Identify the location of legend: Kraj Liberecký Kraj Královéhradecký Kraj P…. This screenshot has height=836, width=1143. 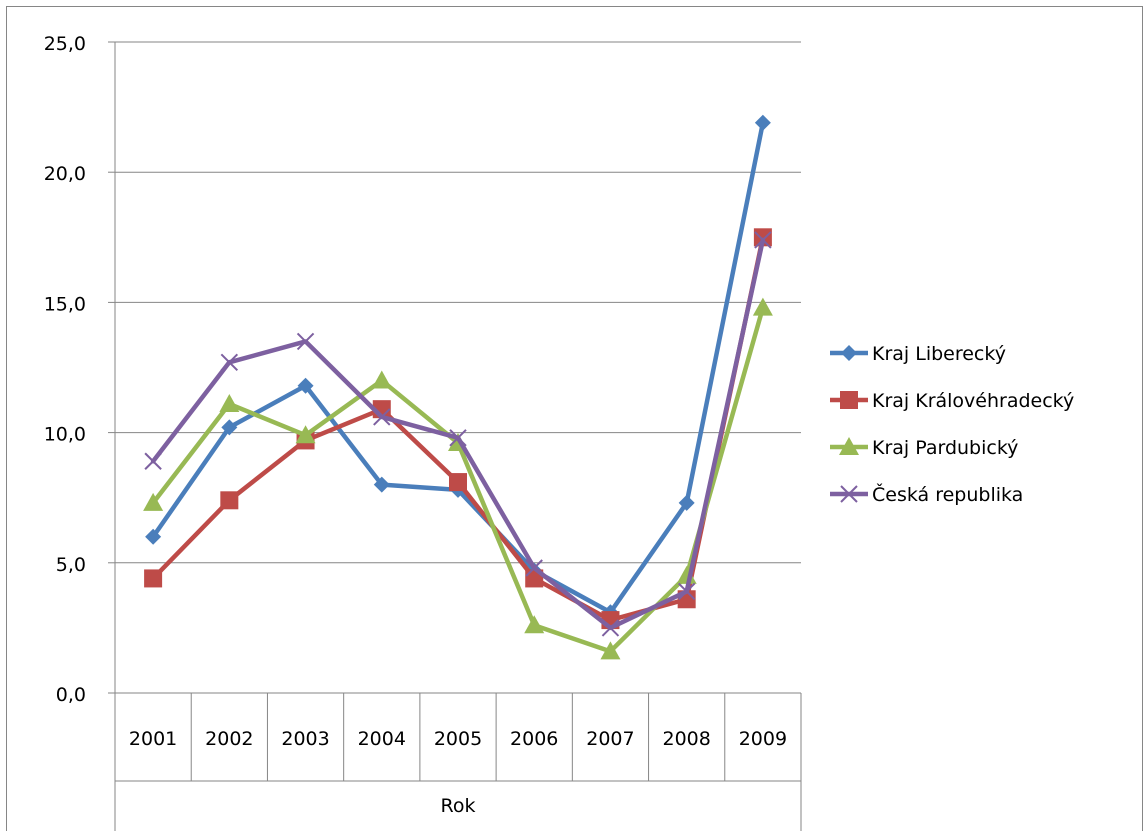
(952, 424).